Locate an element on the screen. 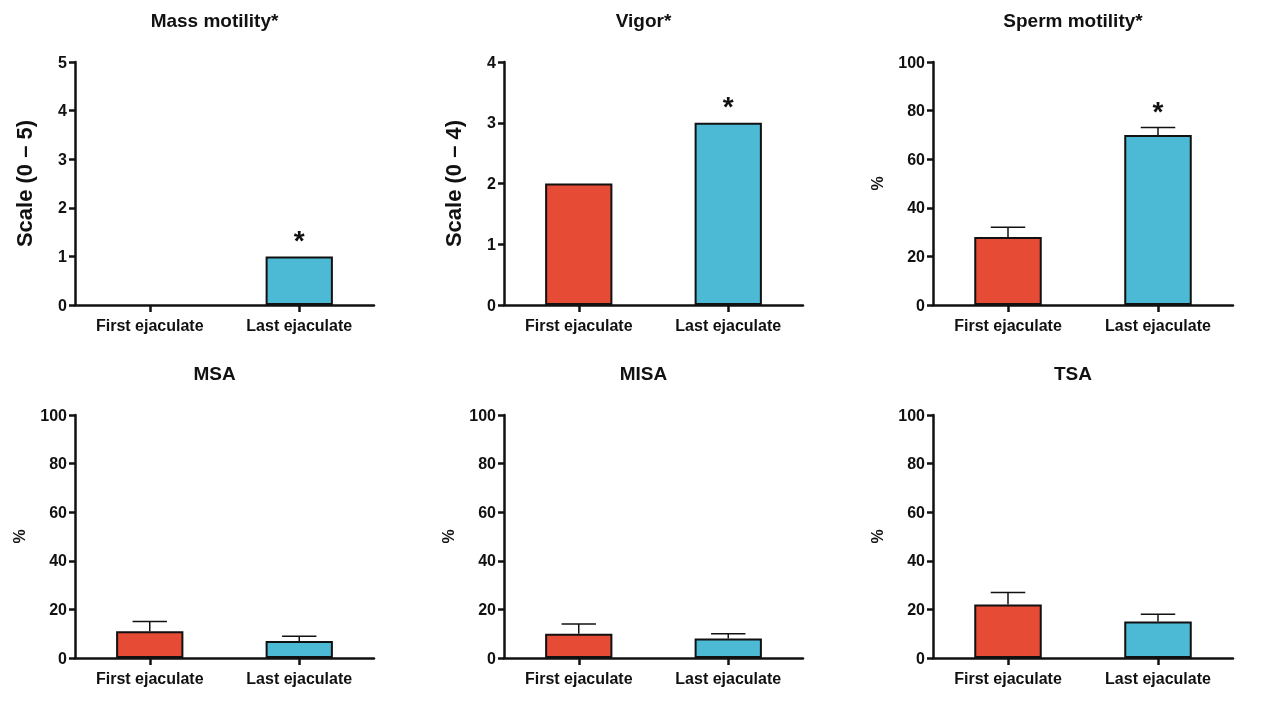  chart-title: Mass motility* is located at coordinates (214, 20).